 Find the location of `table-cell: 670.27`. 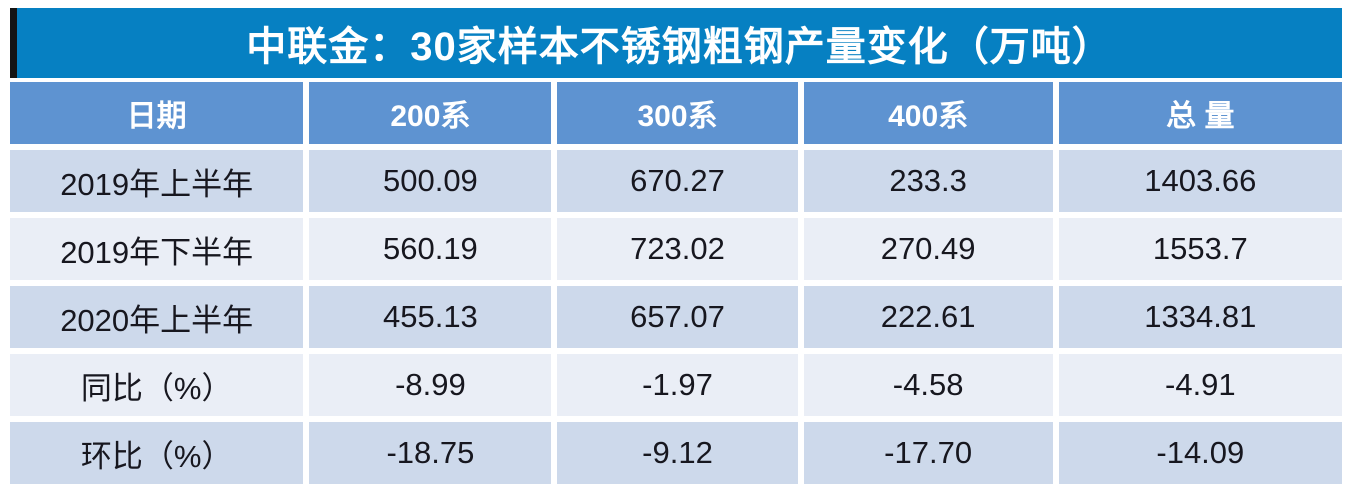

table-cell: 670.27 is located at coordinates (677, 181).